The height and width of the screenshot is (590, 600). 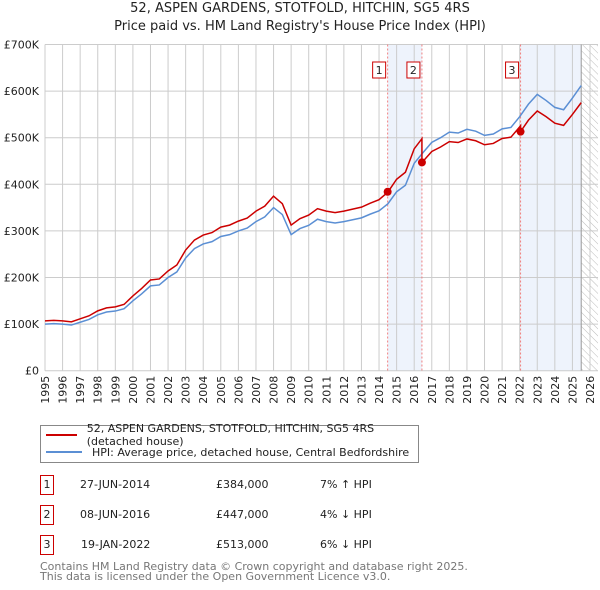 What do you see at coordinates (61, 435) in the screenshot?
I see `legend-swatch-red` at bounding box center [61, 435].